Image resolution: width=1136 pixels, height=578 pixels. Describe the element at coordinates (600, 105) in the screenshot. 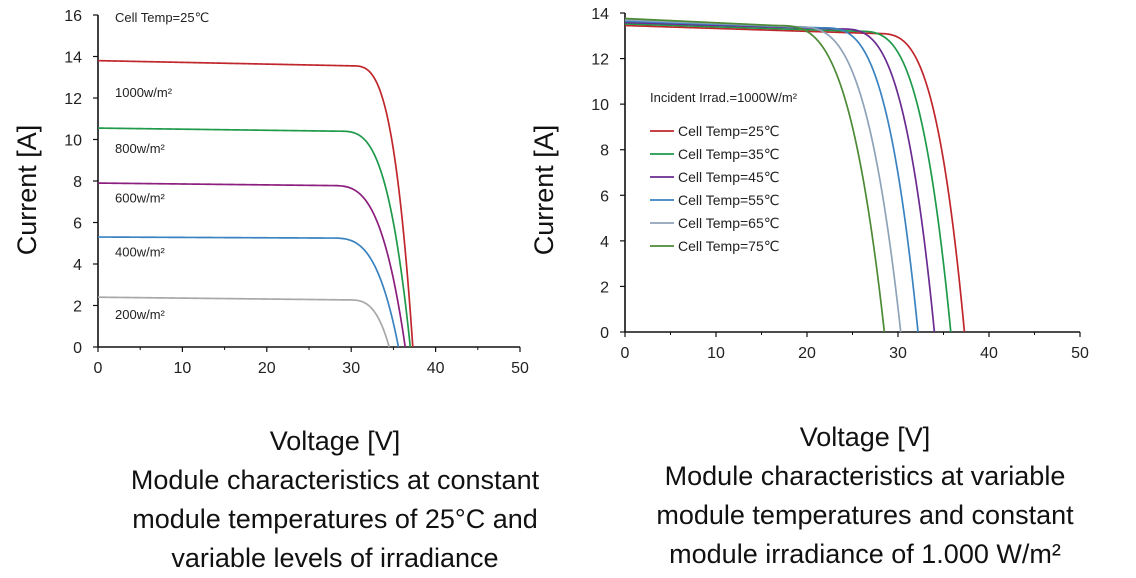

I see `right-y-tick-label: 10` at that location.